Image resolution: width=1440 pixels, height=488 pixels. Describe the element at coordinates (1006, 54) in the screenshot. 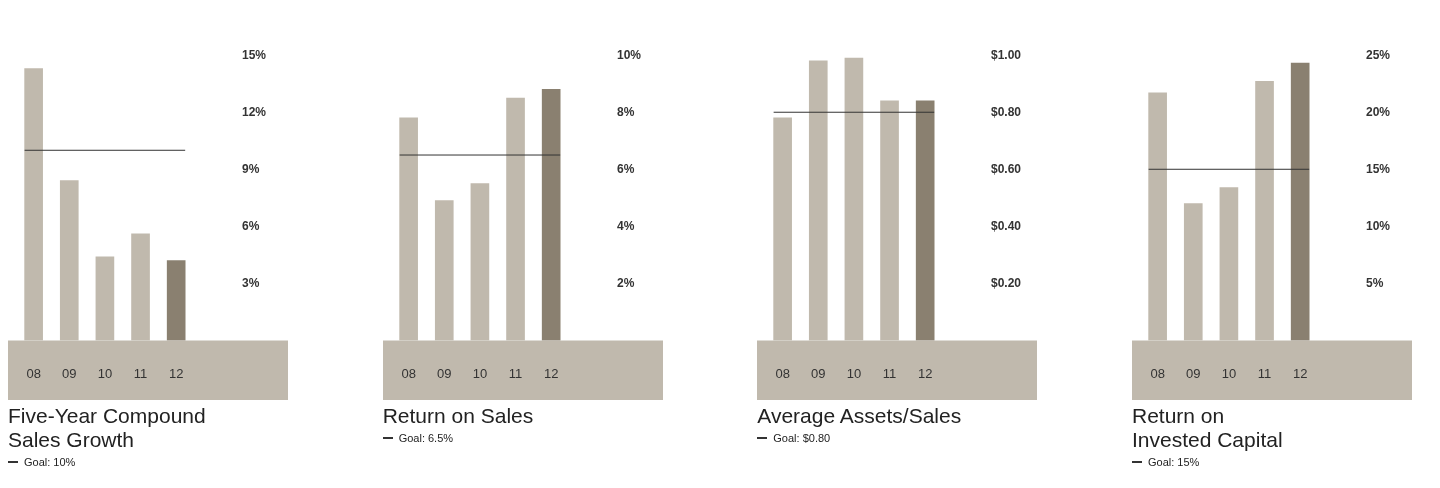

I see `y-tick-label: $1.00` at that location.